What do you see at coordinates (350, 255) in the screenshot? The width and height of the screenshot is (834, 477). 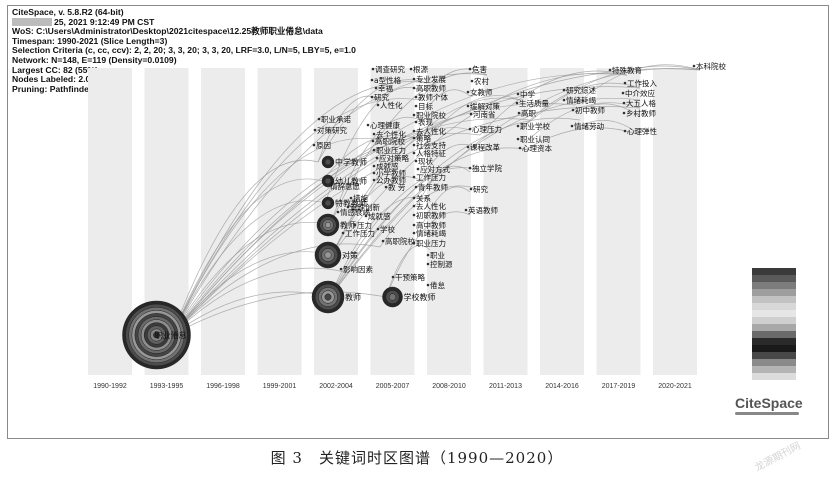 I see `node-label: 对策` at bounding box center [350, 255].